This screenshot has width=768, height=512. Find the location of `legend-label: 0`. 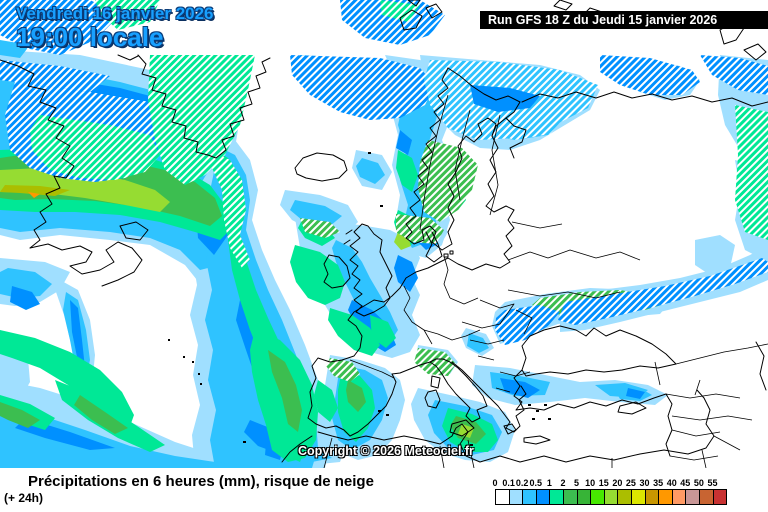

legend-label: 0 is located at coordinates (495, 483).